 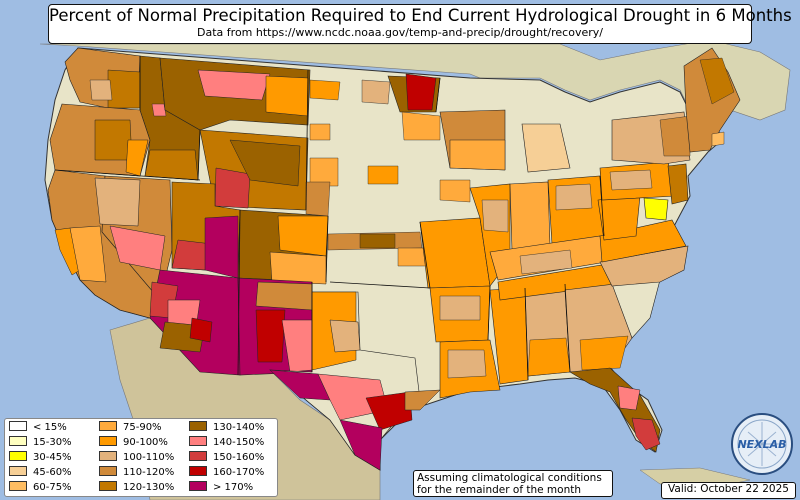 I want to click on legend-label: 130-140%, so click(x=239, y=427).